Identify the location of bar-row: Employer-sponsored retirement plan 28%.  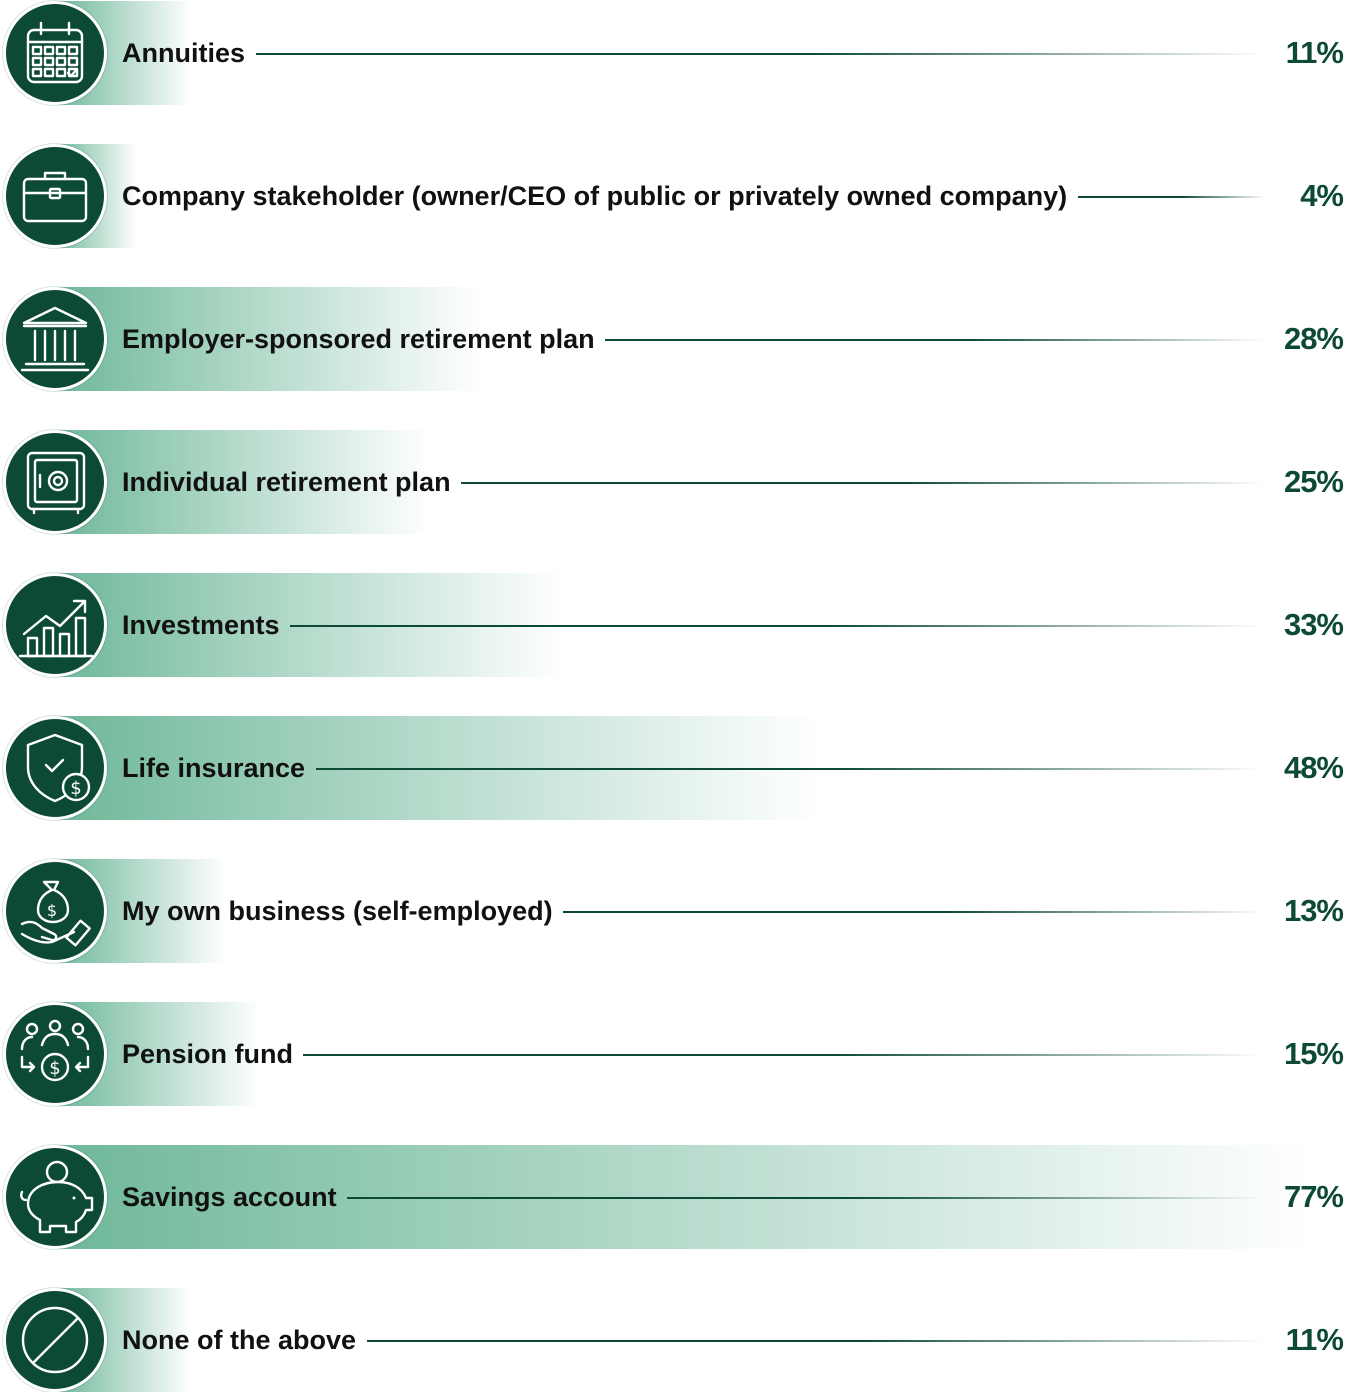
(680, 339).